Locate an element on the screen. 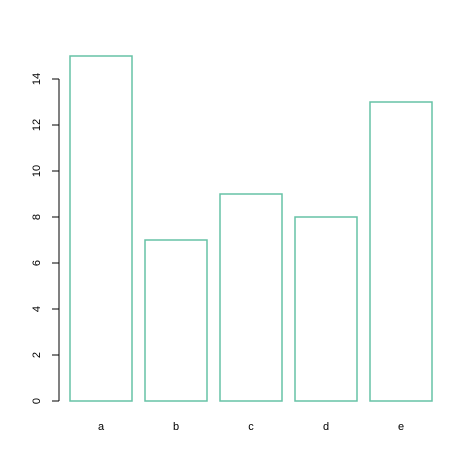 This screenshot has height=474, width=474. x-tick-label-c: c is located at coordinates (251, 427).